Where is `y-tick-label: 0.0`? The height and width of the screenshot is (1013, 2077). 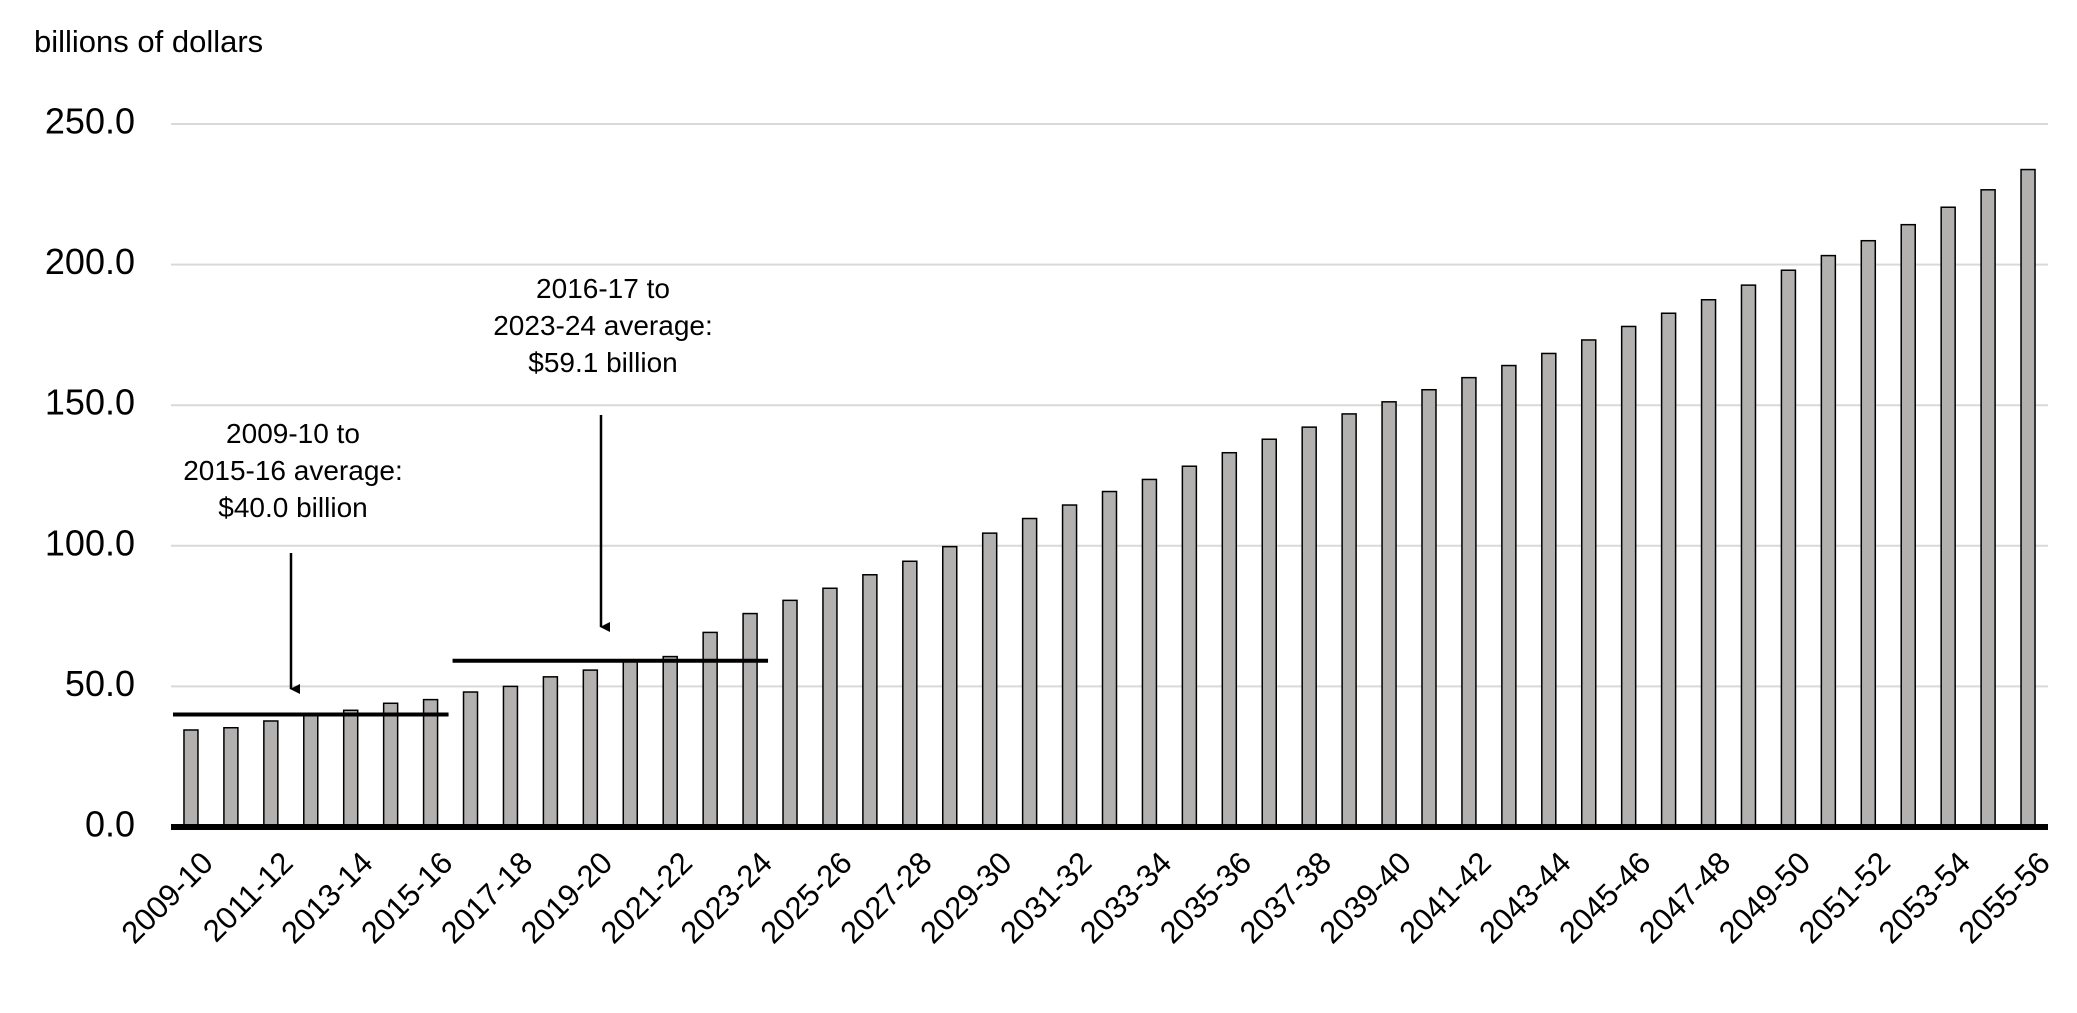
y-tick-label: 0.0 is located at coordinates (110, 824).